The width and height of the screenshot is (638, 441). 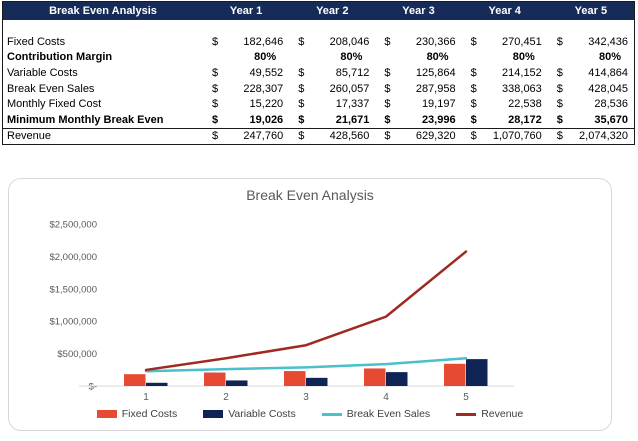 What do you see at coordinates (388, 414) in the screenshot?
I see `legend-label: Break Even Sales` at bounding box center [388, 414].